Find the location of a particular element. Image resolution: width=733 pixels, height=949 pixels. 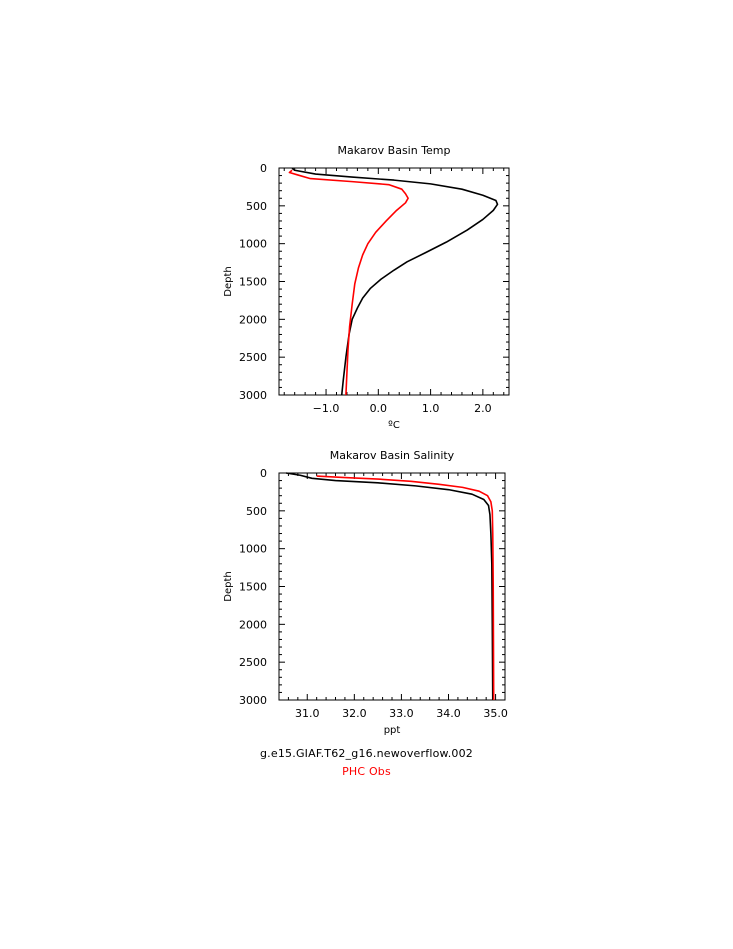

sal-y-tick-label: 3000 is located at coordinates (253, 700).